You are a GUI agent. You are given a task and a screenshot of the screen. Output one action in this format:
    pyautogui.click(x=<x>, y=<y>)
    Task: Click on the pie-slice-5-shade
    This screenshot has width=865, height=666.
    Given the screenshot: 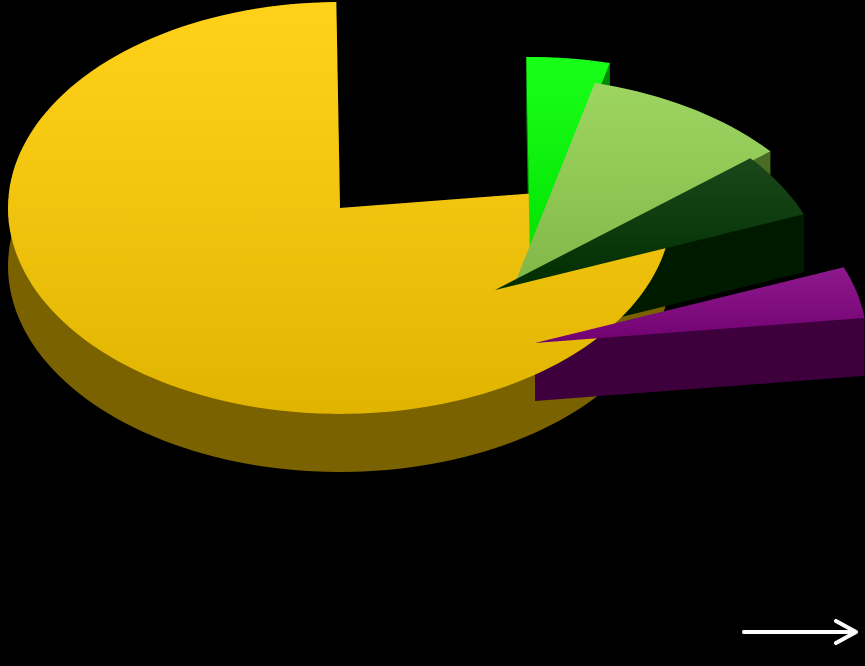 What is the action you would take?
    pyautogui.click(x=700, y=305)
    